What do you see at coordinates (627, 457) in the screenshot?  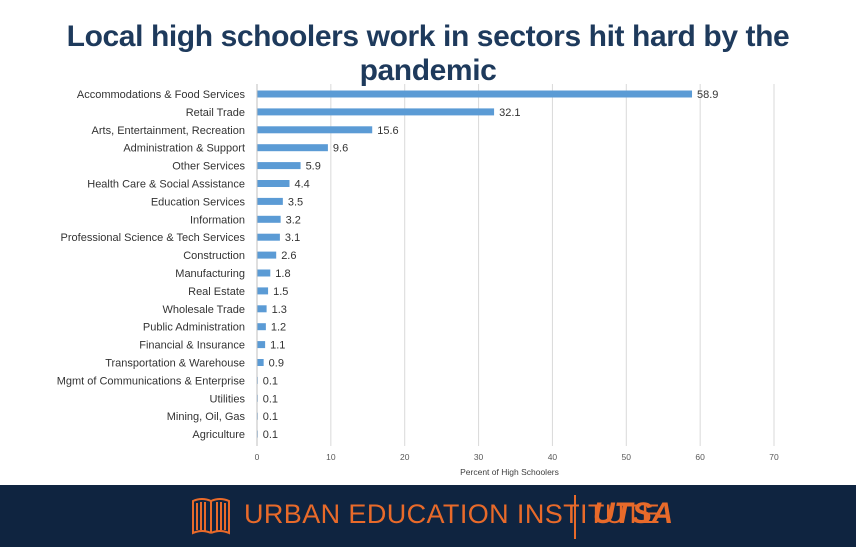 I see `x-tick-label: 50` at bounding box center [627, 457].